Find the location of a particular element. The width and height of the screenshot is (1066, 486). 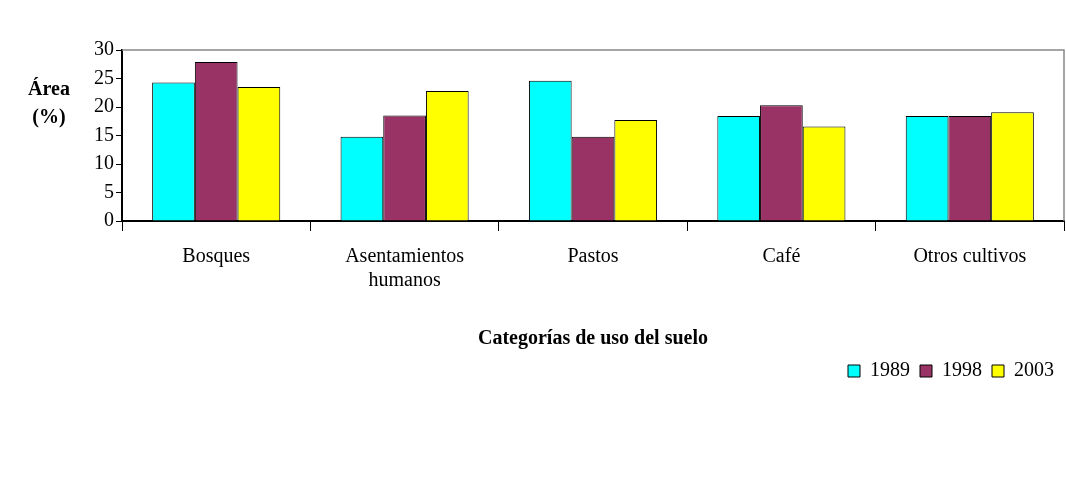

legend-label: 1998 is located at coordinates (962, 369).